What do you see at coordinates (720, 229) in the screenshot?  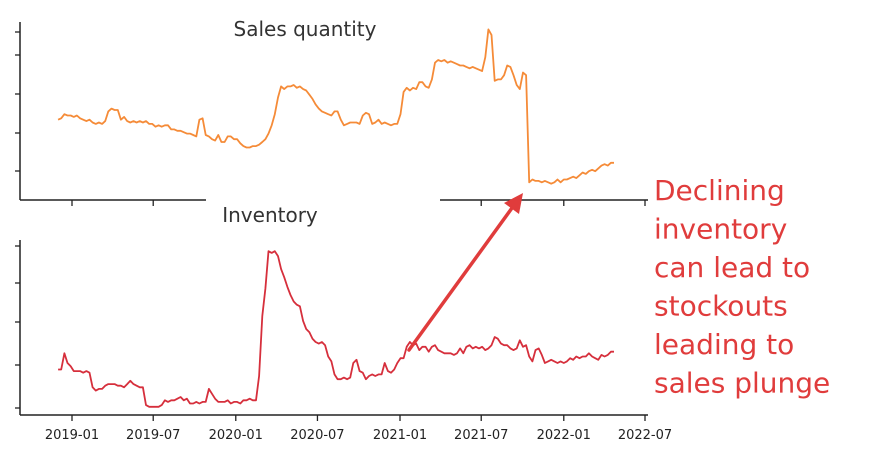 I see `annotation-line: inventory` at bounding box center [720, 229].